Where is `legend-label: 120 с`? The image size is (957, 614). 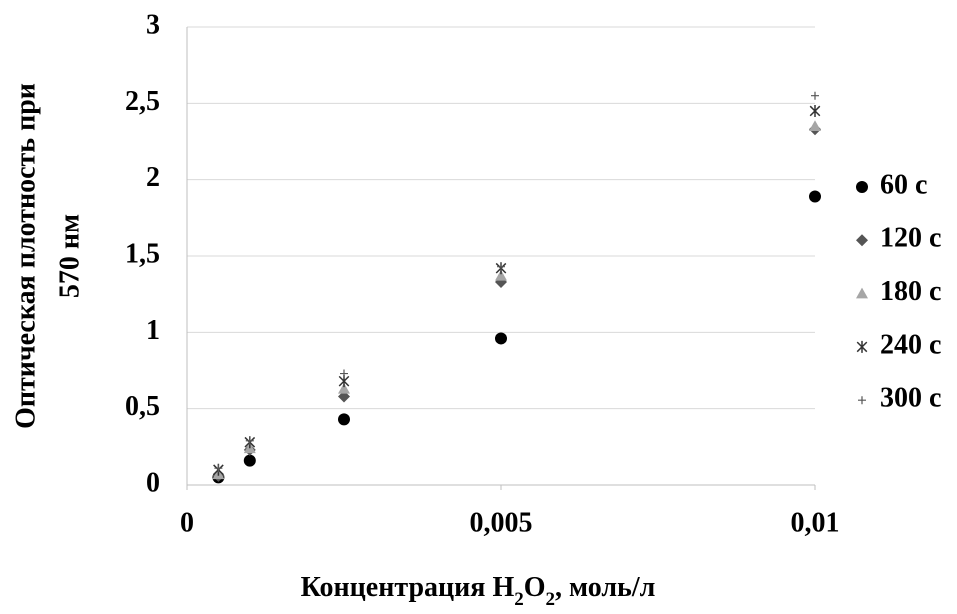 legend-label: 120 с is located at coordinates (910, 238).